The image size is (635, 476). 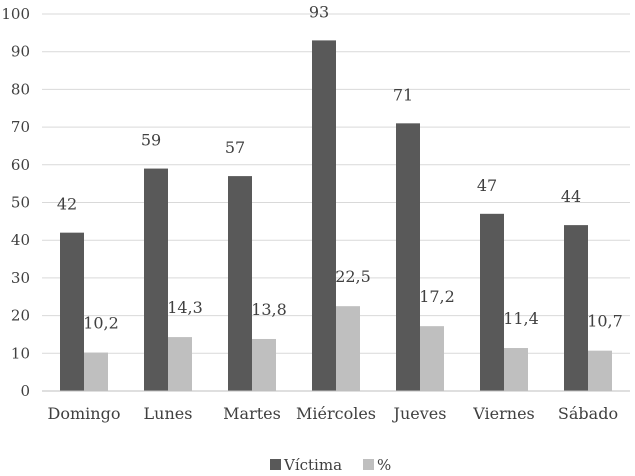 I want to click on y-tick-label: 0, so click(x=25, y=391).